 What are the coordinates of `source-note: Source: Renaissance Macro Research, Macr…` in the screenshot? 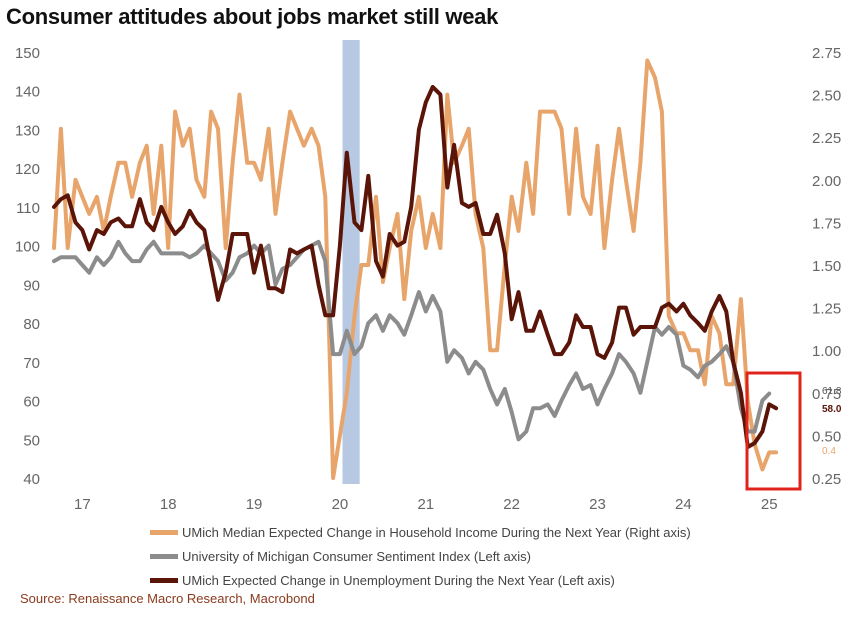 It's located at (167, 598).